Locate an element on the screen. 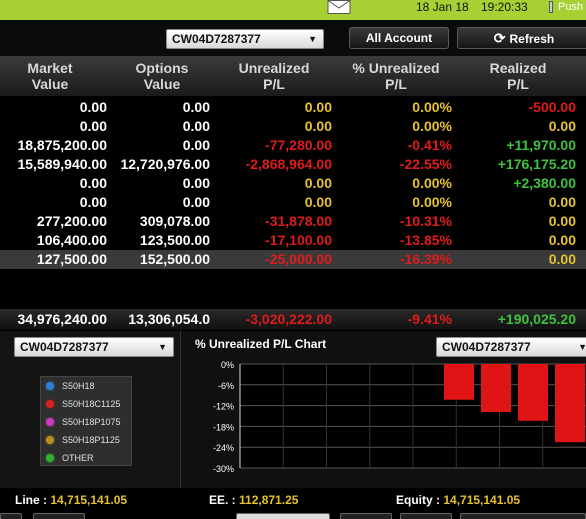 The width and height of the screenshot is (586, 519). total-unrealized-pl: -3,020,222.00 is located at coordinates (288, 319).